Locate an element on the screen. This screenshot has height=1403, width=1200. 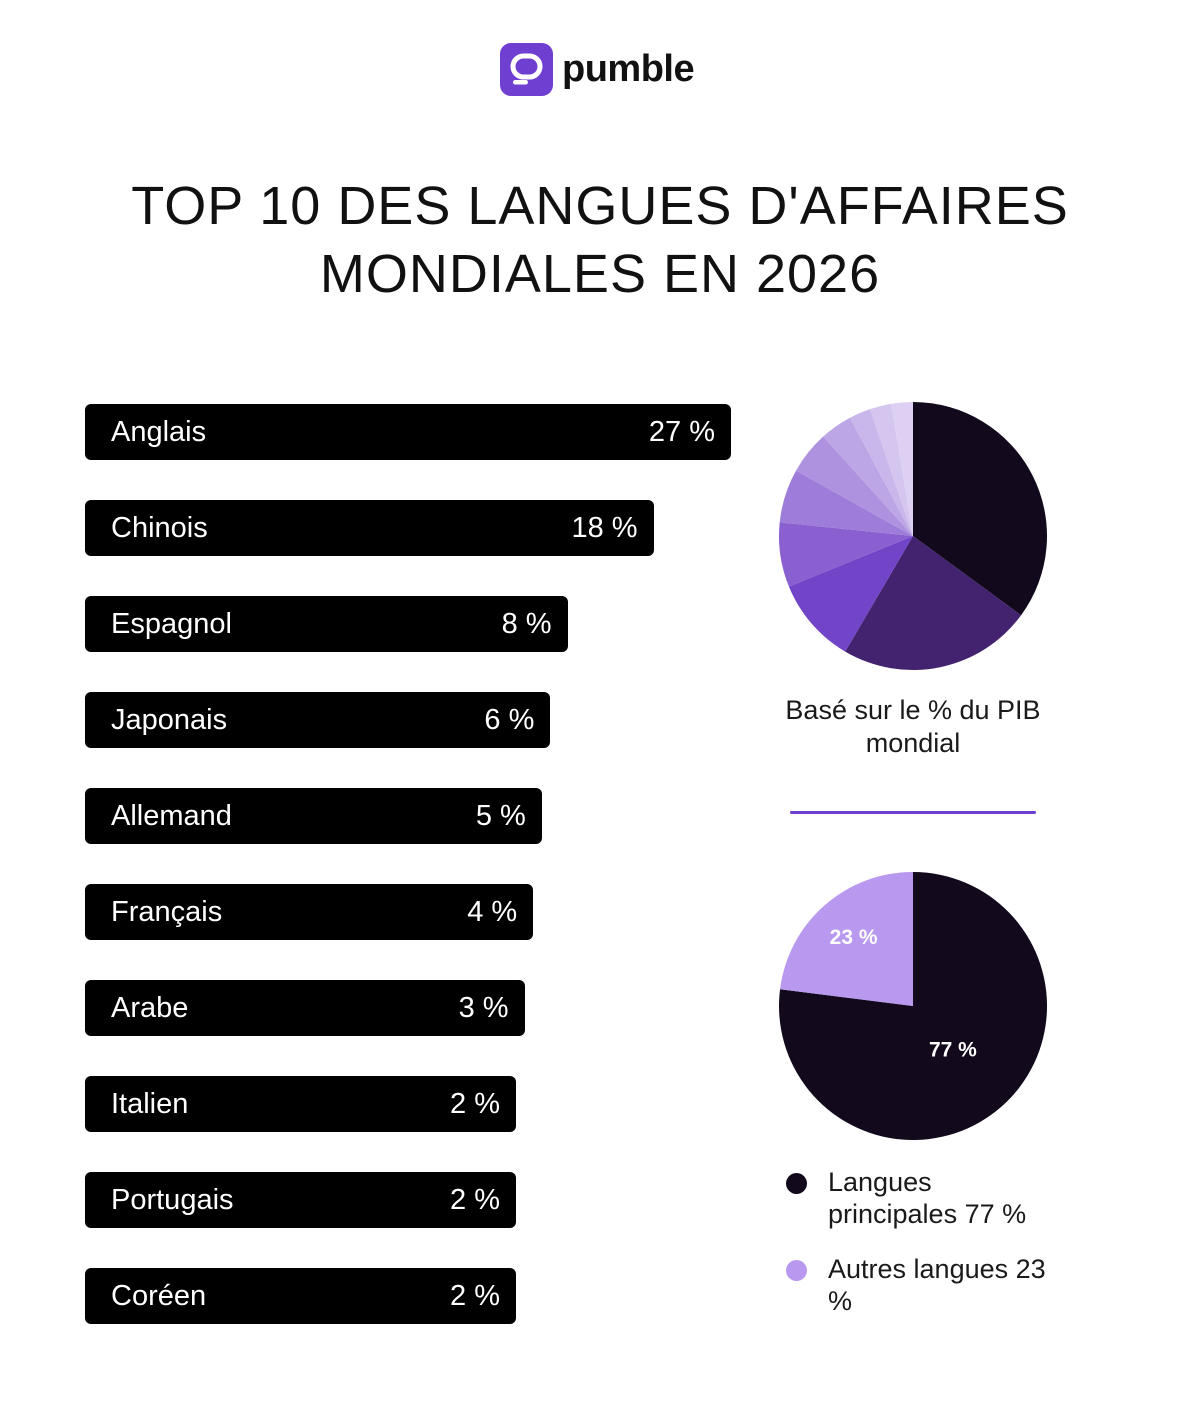
bar-label: Arabe is located at coordinates (150, 1007).